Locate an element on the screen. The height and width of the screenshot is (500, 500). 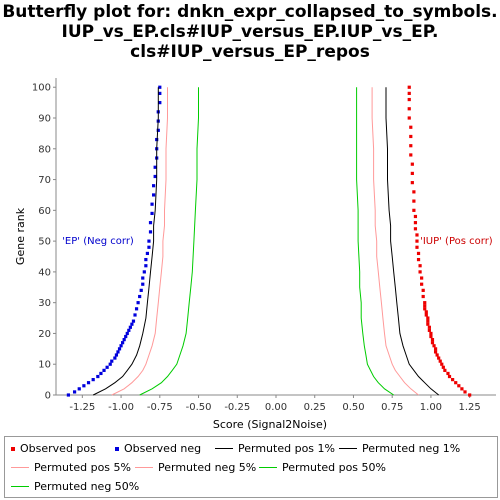
y-tick-label: 80 is located at coordinates (44, 149).